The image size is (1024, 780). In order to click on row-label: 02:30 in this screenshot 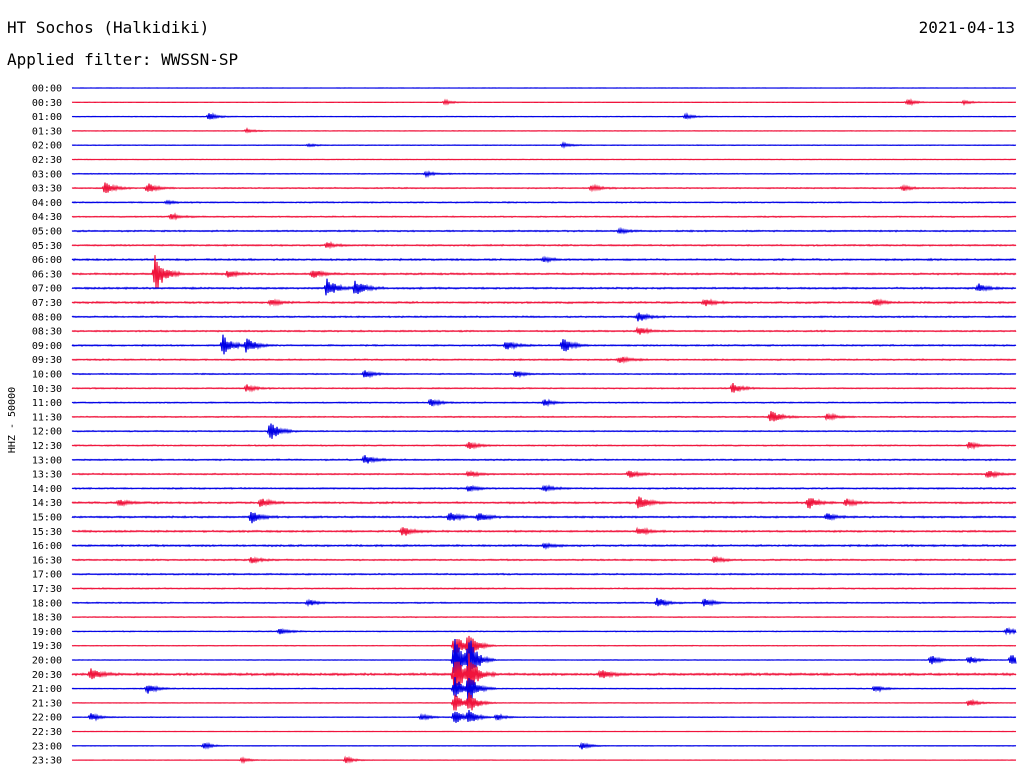, I will do `click(47, 160)`.